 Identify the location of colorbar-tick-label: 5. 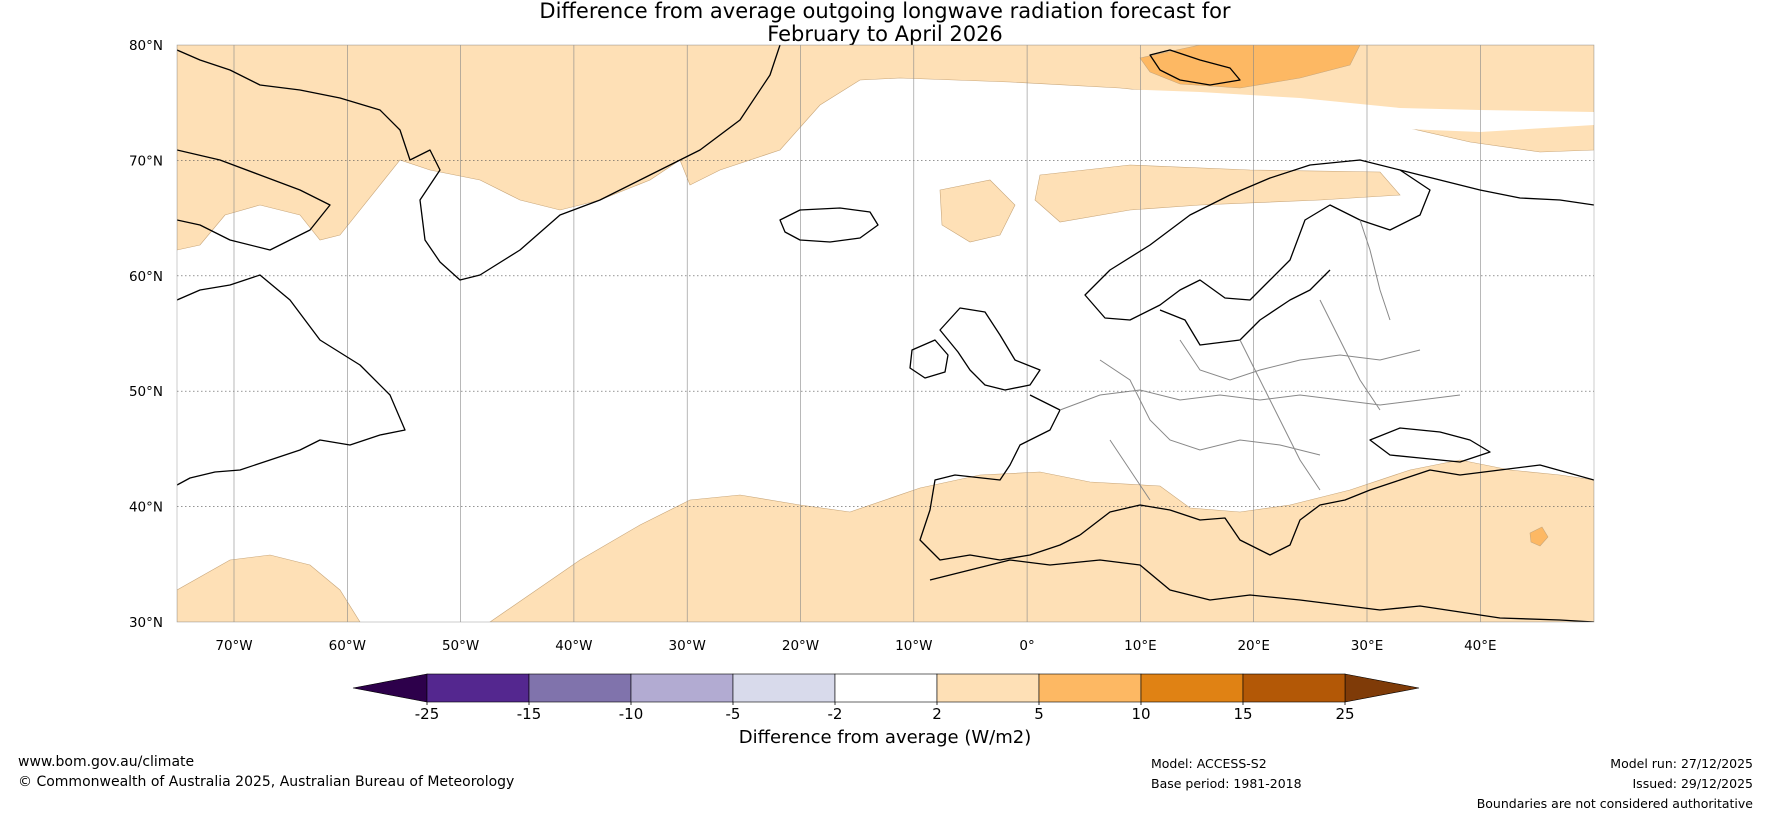
(1039, 714).